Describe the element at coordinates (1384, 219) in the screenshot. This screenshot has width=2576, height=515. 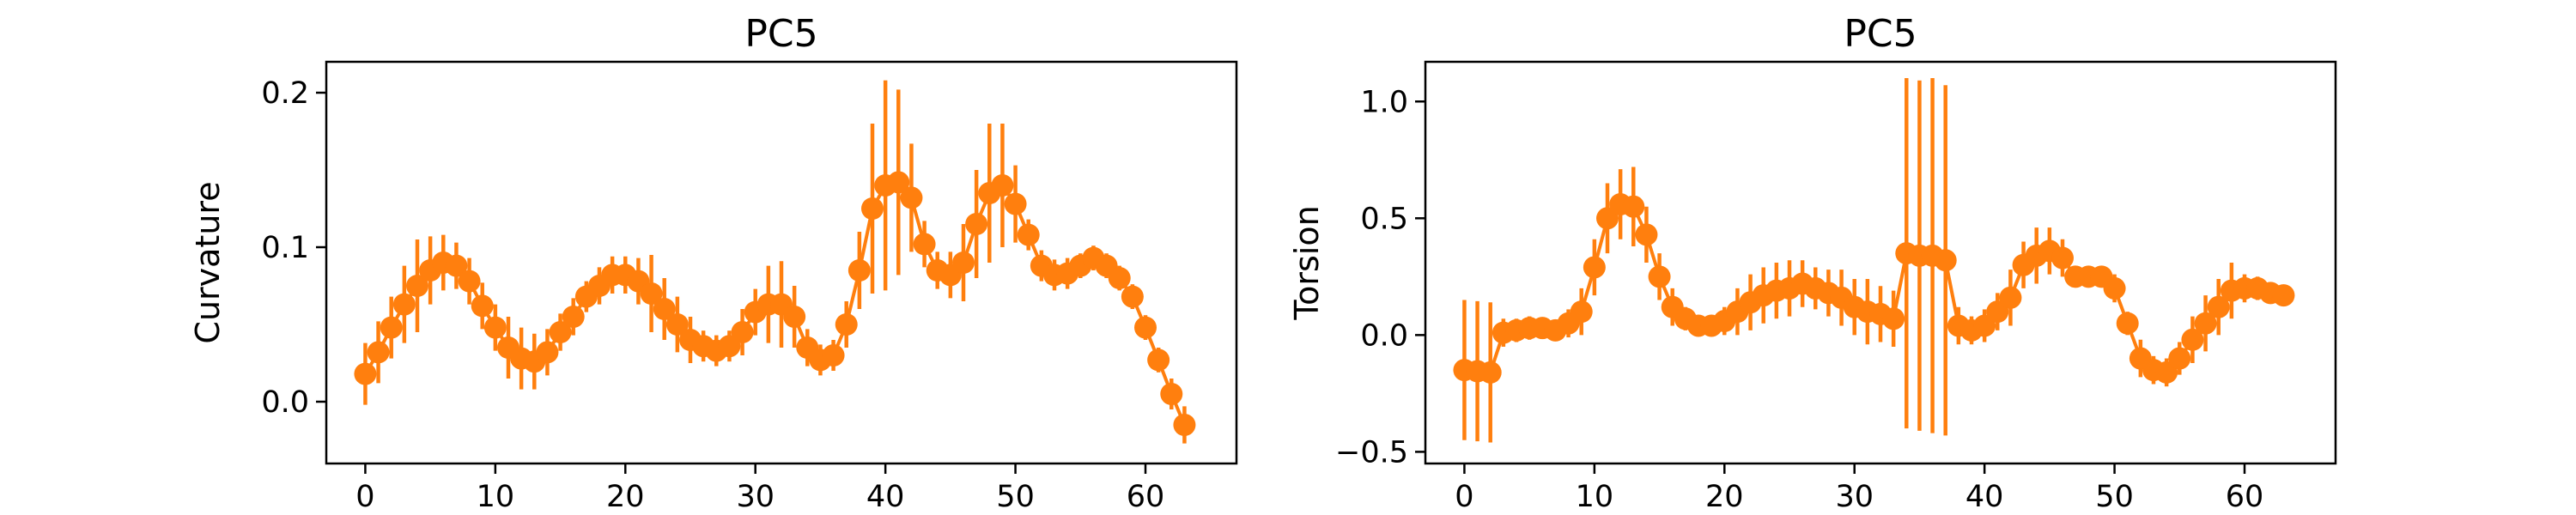
I see `y-tick-label: 0.5` at that location.